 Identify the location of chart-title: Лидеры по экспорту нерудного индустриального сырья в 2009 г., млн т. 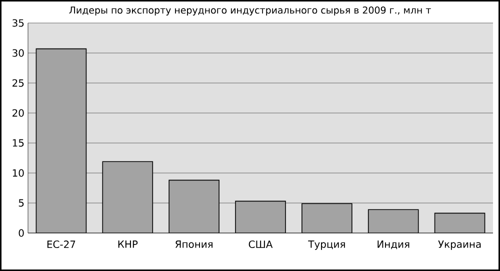
(250, 11).